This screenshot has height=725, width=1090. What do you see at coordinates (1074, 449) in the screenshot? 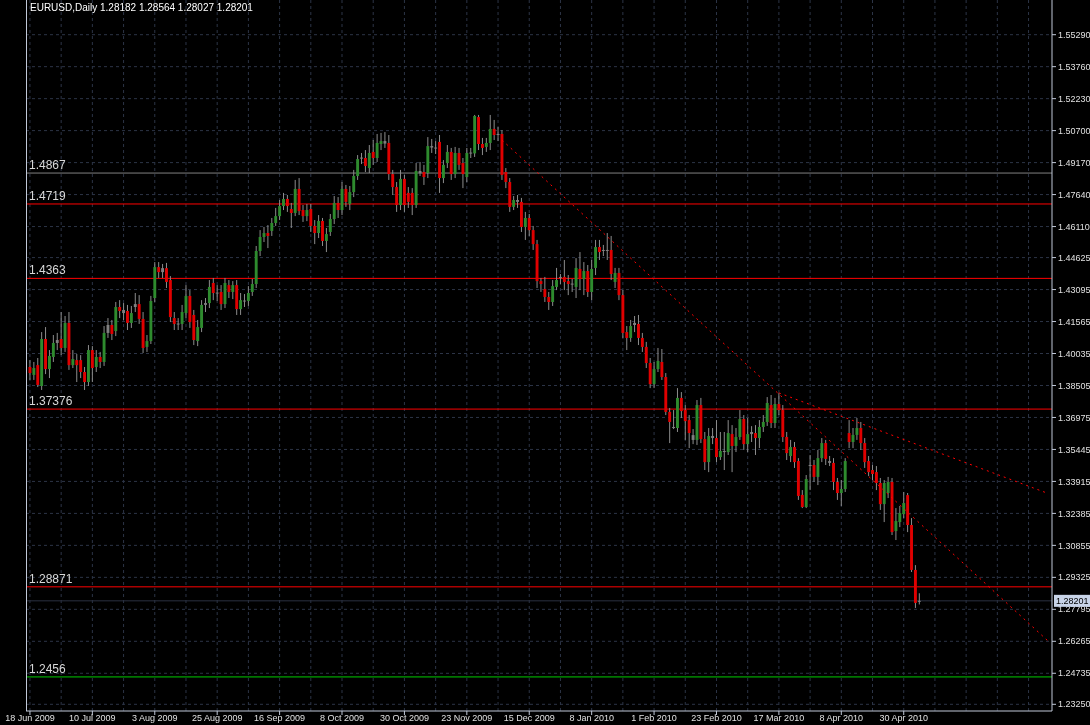
I see `y-tick-label: 1.35445` at bounding box center [1074, 449].